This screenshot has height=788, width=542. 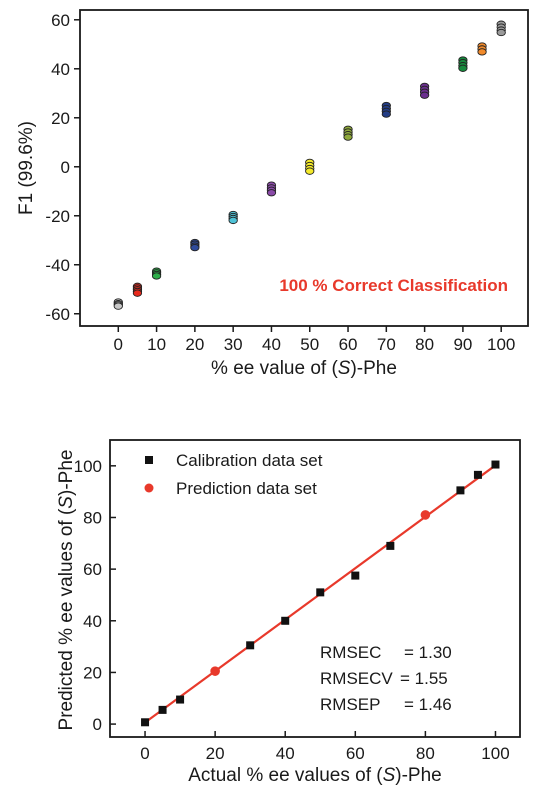 What do you see at coordinates (88, 466) in the screenshot?
I see `bottom-y-tick-label: 100` at bounding box center [88, 466].